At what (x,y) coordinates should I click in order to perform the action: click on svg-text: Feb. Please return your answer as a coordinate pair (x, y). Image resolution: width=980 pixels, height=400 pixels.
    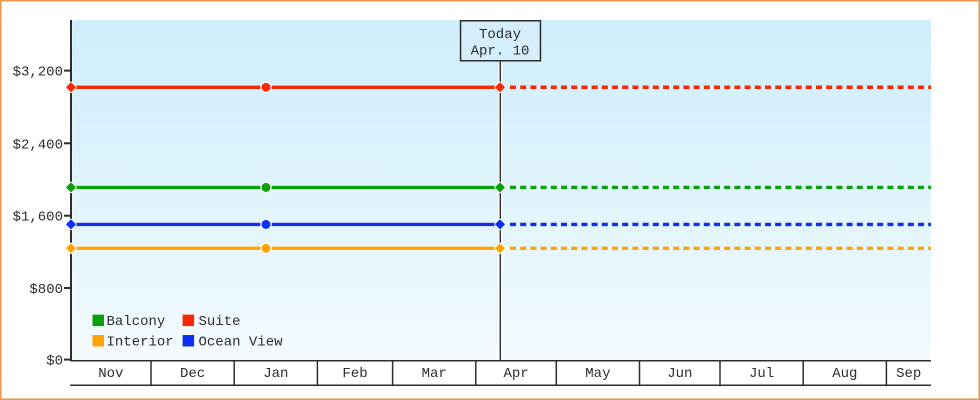
    Looking at the image, I should click on (354, 374).